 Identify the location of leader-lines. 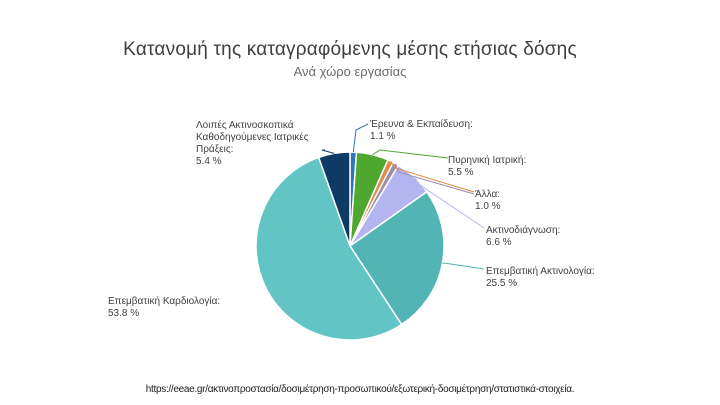
(403, 196).